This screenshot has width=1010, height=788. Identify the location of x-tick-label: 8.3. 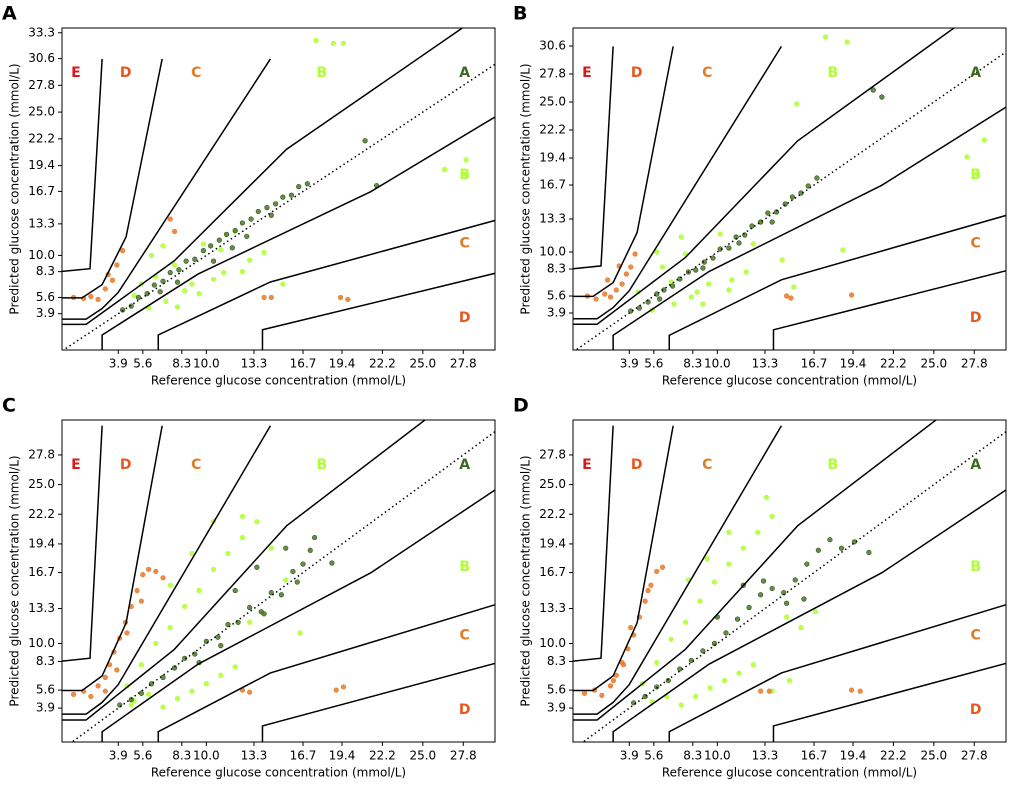
(692, 364).